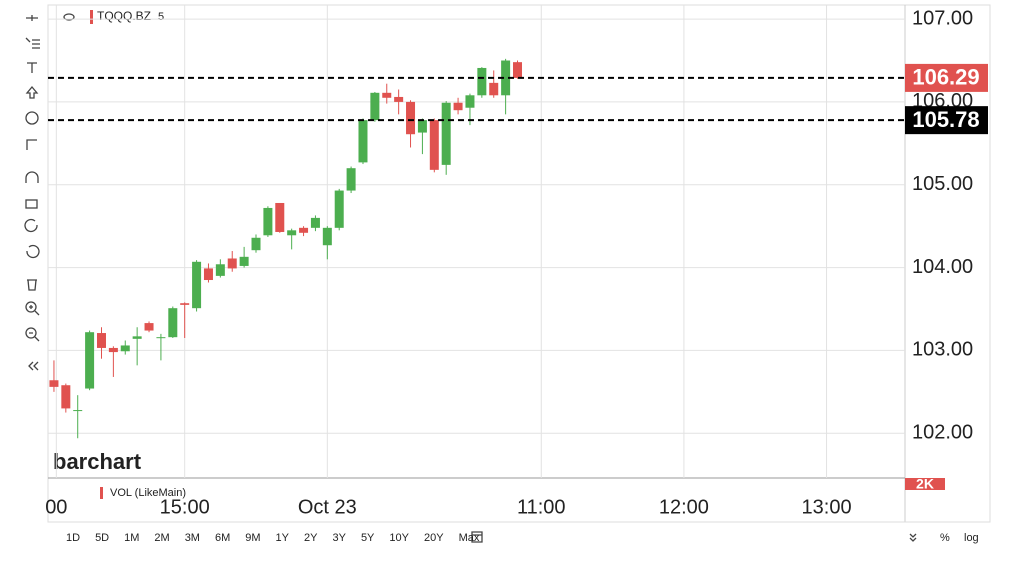  I want to click on percent-toggle: %, so click(945, 538).